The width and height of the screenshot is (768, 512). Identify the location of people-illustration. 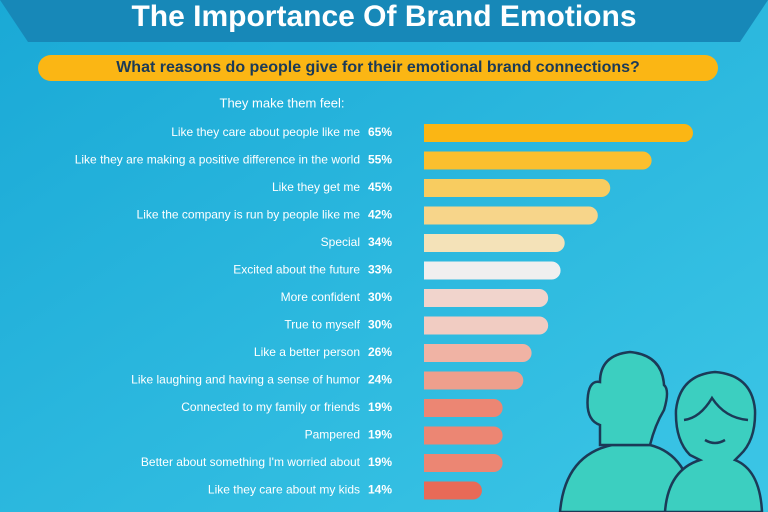
(661, 431).